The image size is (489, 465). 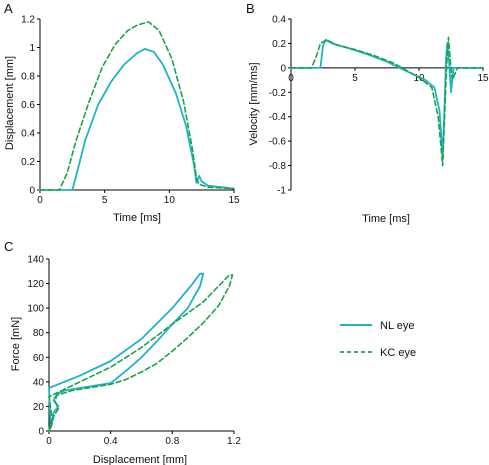 What do you see at coordinates (28, 20) in the screenshot?
I see `panel-a-y-tick-label: 1.2` at bounding box center [28, 20].